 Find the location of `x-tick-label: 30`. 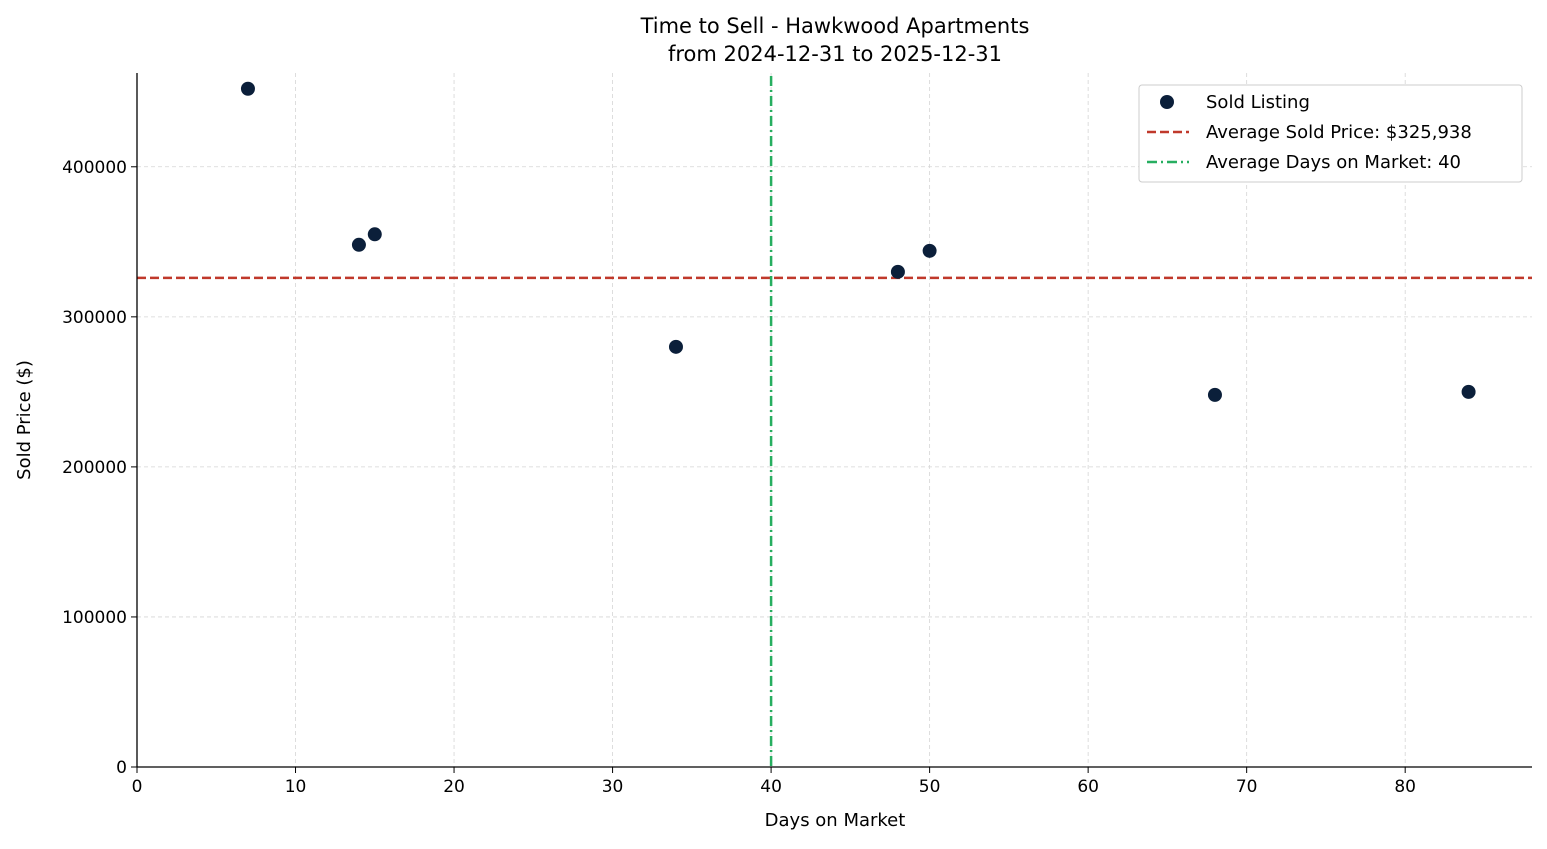

x-tick-label: 30 is located at coordinates (613, 787).